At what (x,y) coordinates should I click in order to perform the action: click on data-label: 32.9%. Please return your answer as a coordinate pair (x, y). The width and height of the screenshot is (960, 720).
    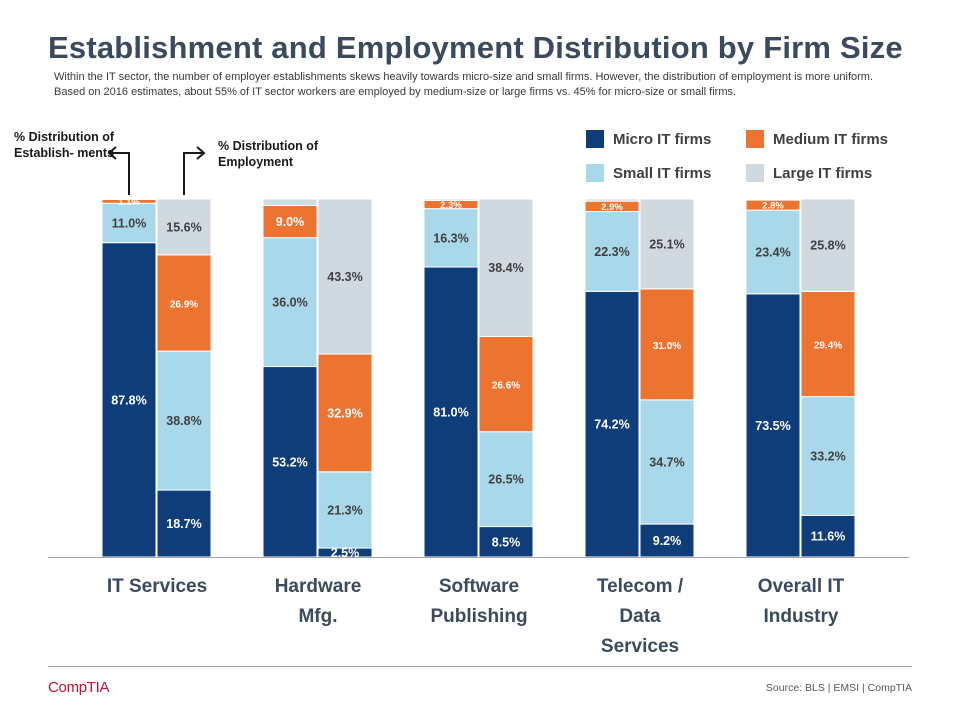
    Looking at the image, I should click on (344, 413).